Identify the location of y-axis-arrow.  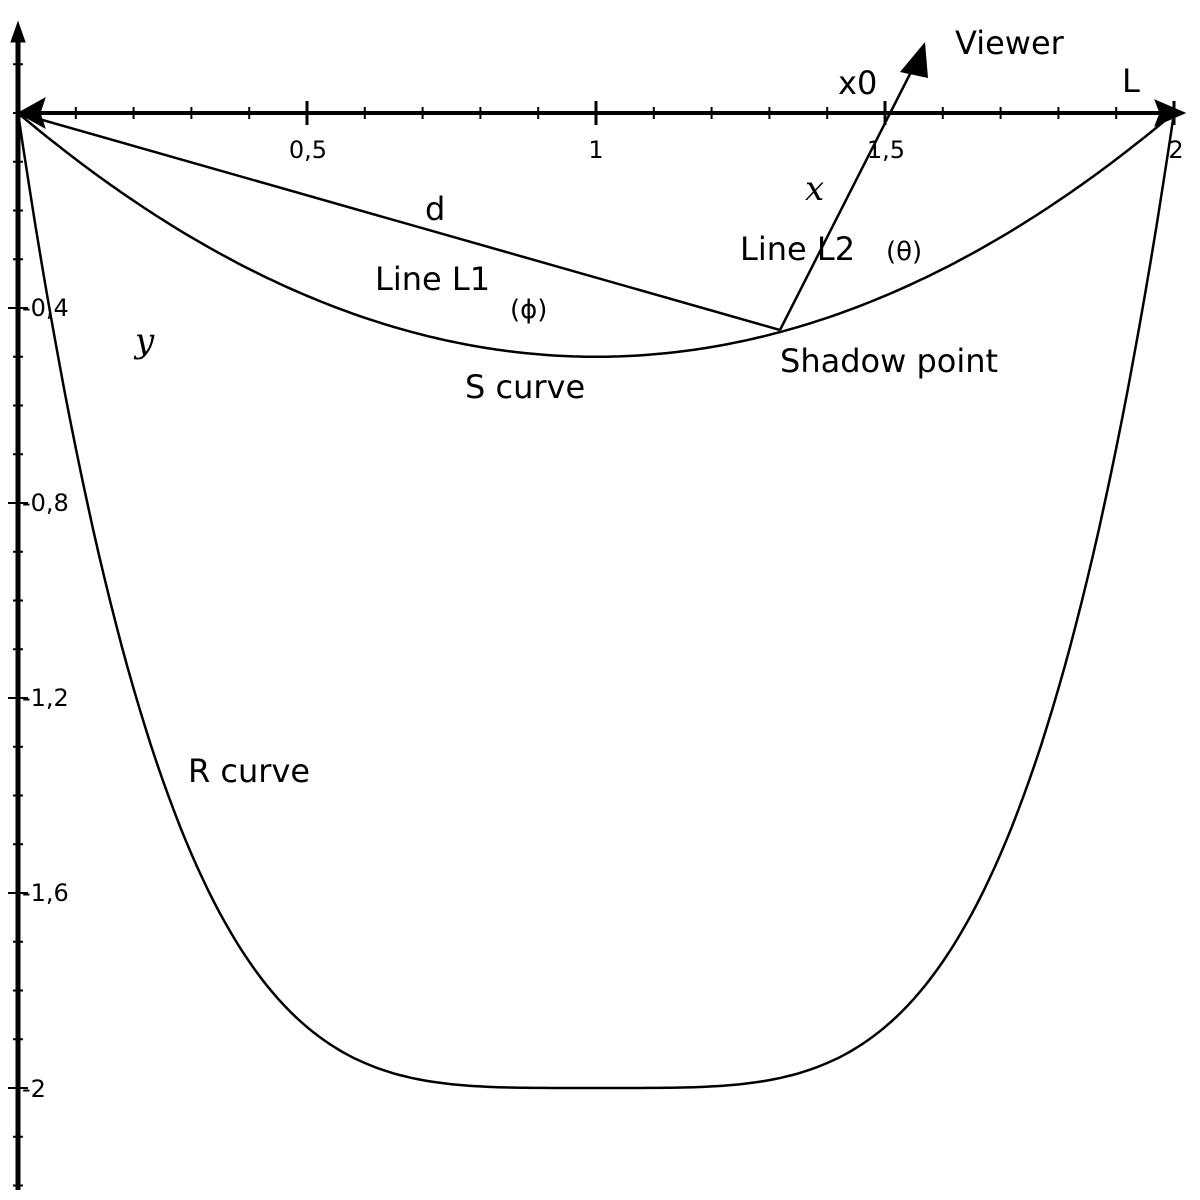
(18, 31).